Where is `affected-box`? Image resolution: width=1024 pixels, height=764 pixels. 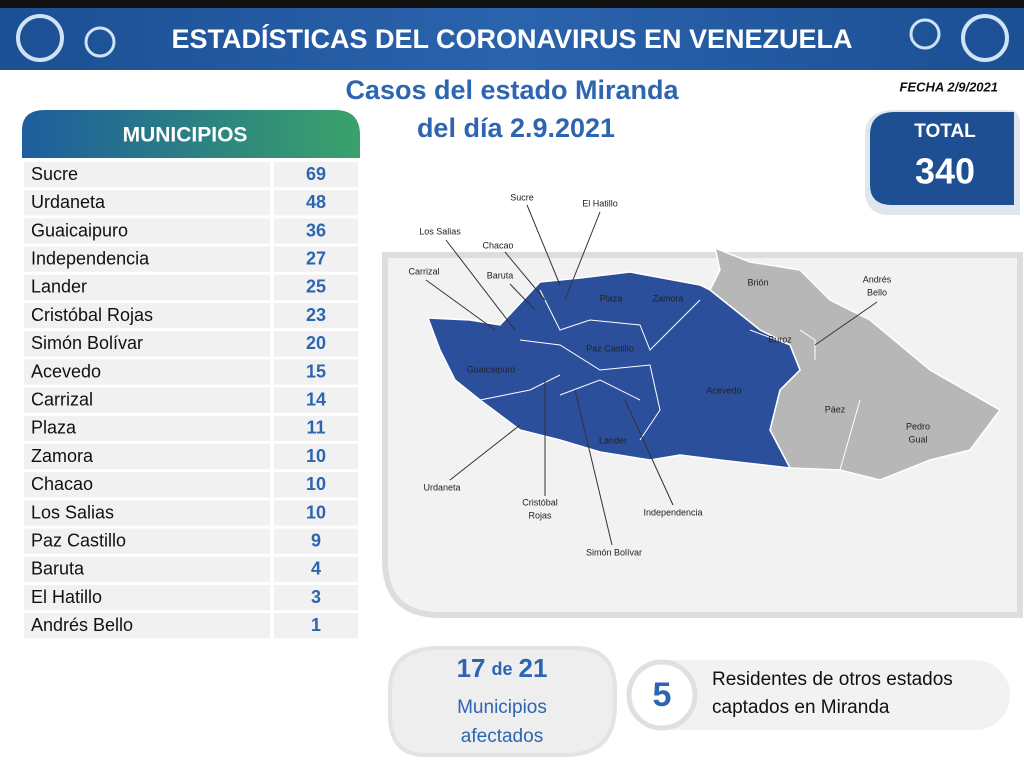 affected-box is located at coordinates (502, 701).